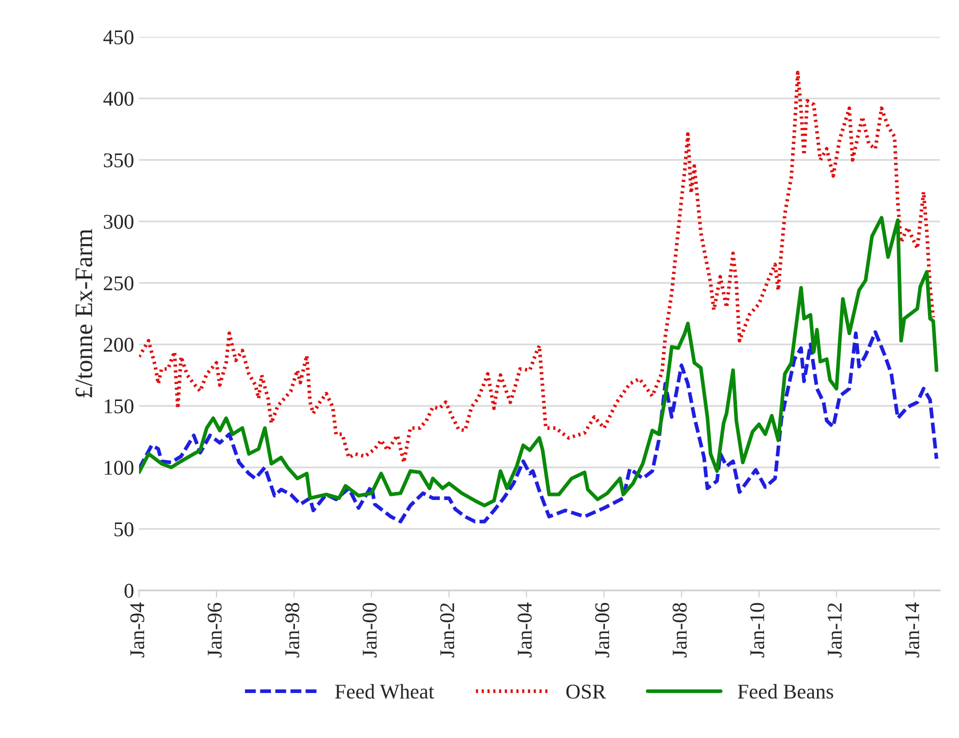 The height and width of the screenshot is (738, 959). I want to click on y-tick-label: 250, so click(119, 283).